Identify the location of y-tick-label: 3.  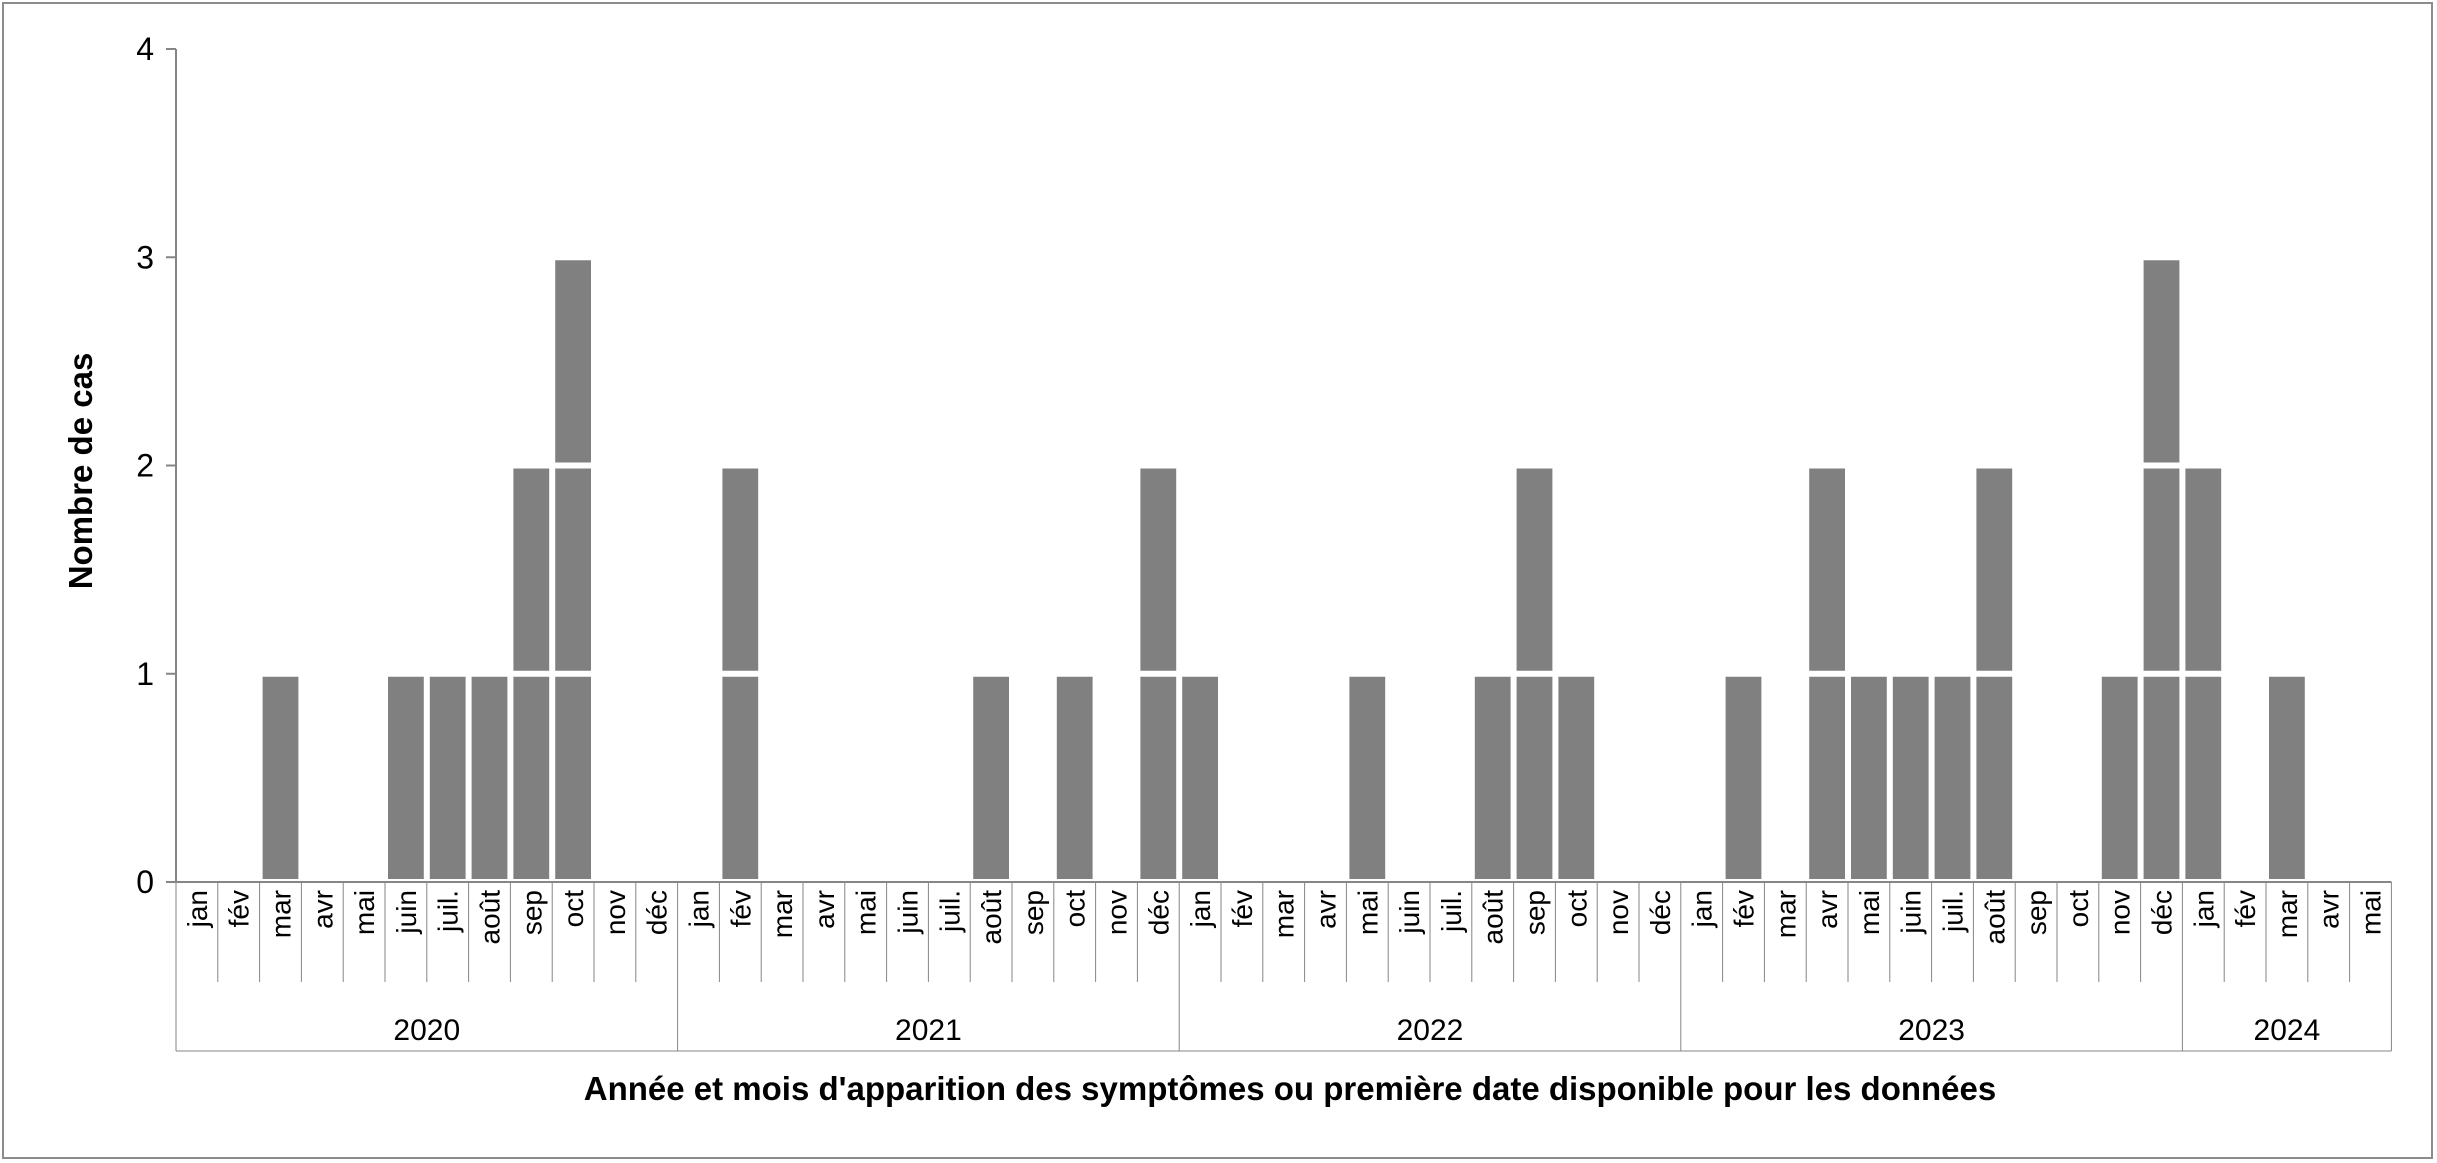
(145, 257).